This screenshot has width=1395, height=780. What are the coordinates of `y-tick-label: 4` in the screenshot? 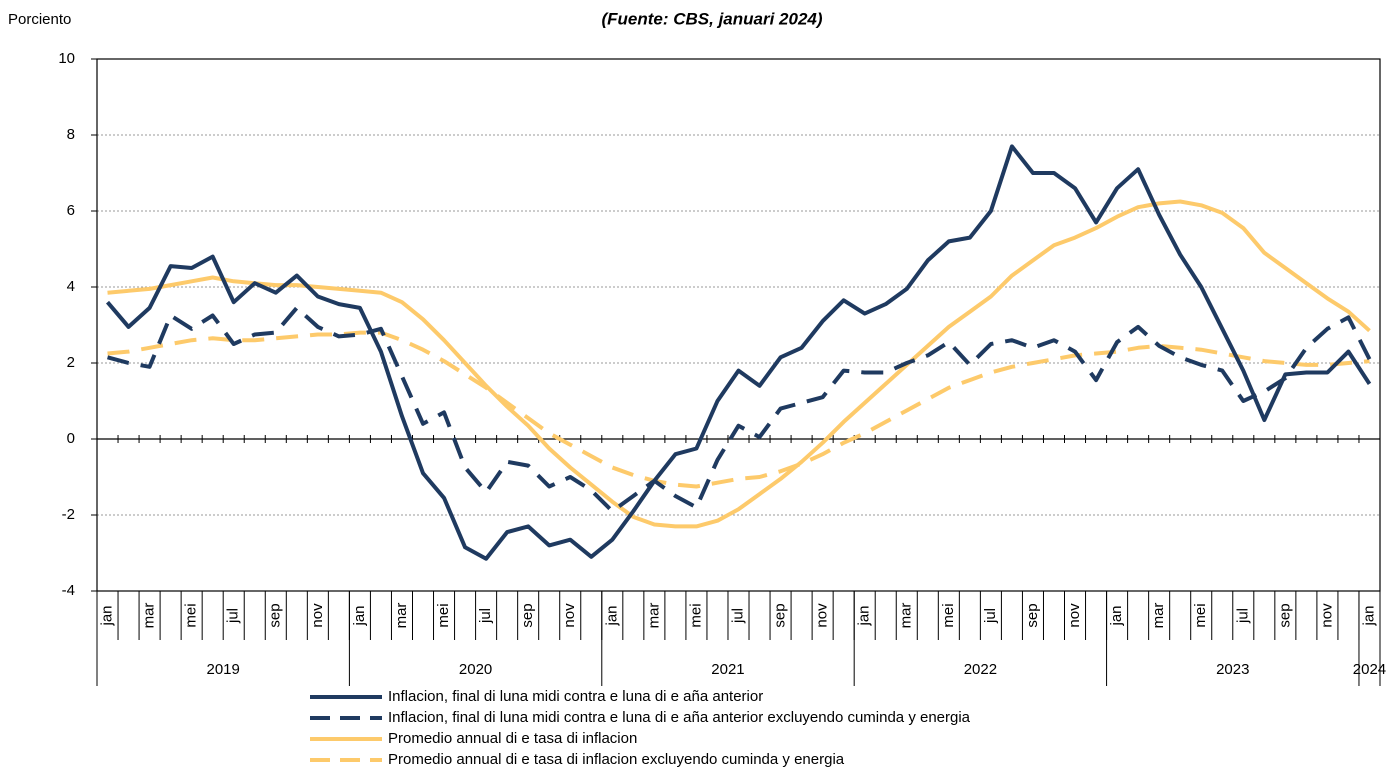 It's located at (71, 286).